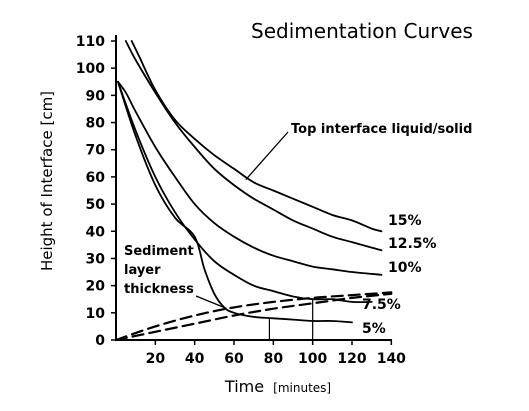  What do you see at coordinates (96, 96) in the screenshot?
I see `y-tick-label: 90` at bounding box center [96, 96].